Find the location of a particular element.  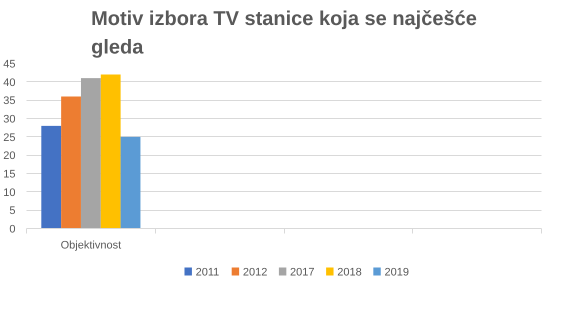

y-tick-label: 20 is located at coordinates (9, 156).